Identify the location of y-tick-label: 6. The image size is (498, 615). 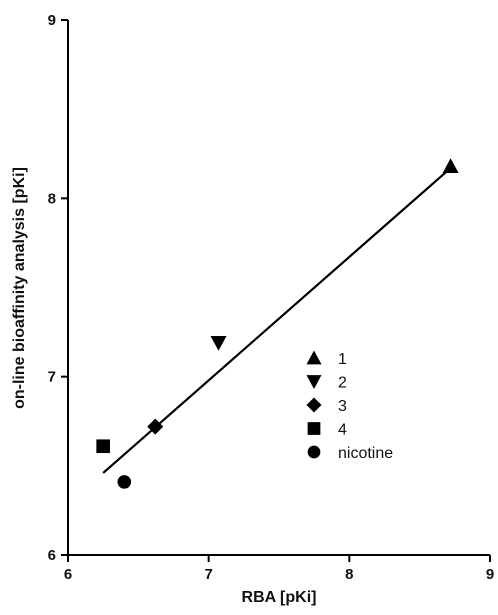
(52, 555).